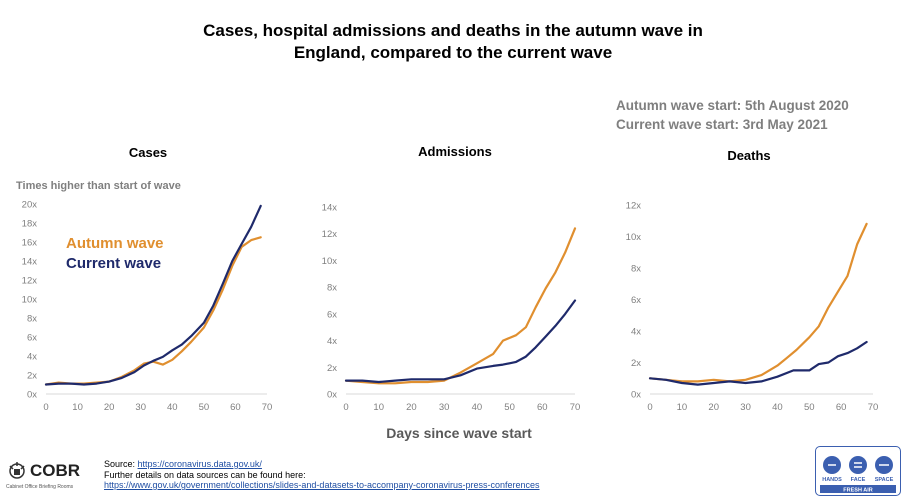 The width and height of the screenshot is (906, 501). What do you see at coordinates (115, 243) in the screenshot?
I see `legend-autumn: Autumn wave` at bounding box center [115, 243].